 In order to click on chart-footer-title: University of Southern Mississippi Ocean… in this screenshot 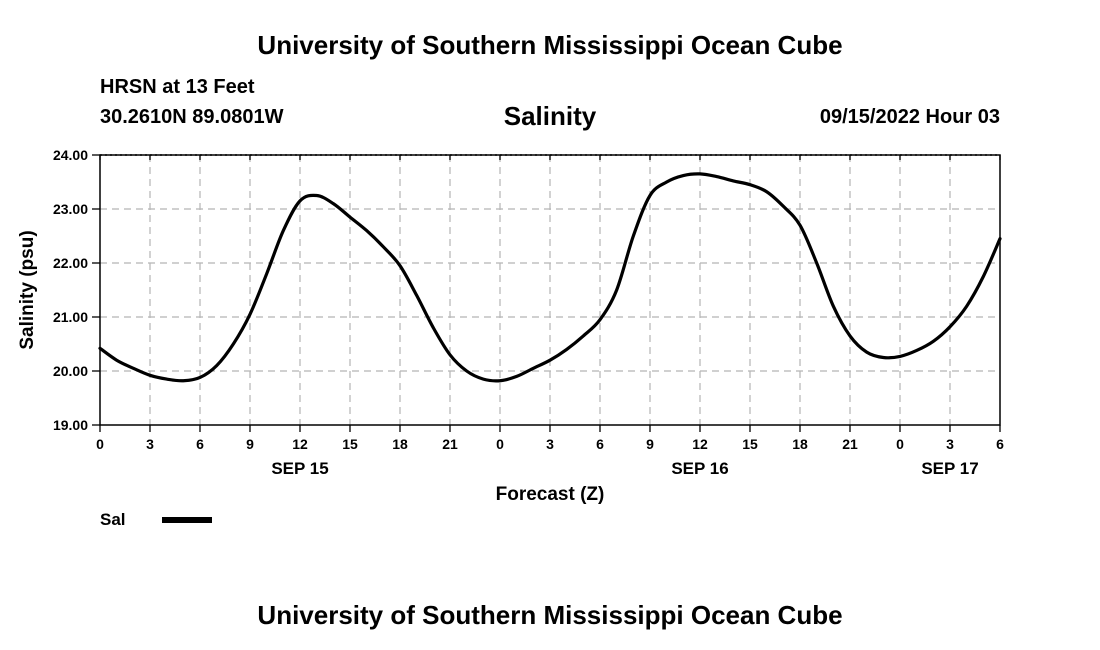, I will do `click(550, 615)`.